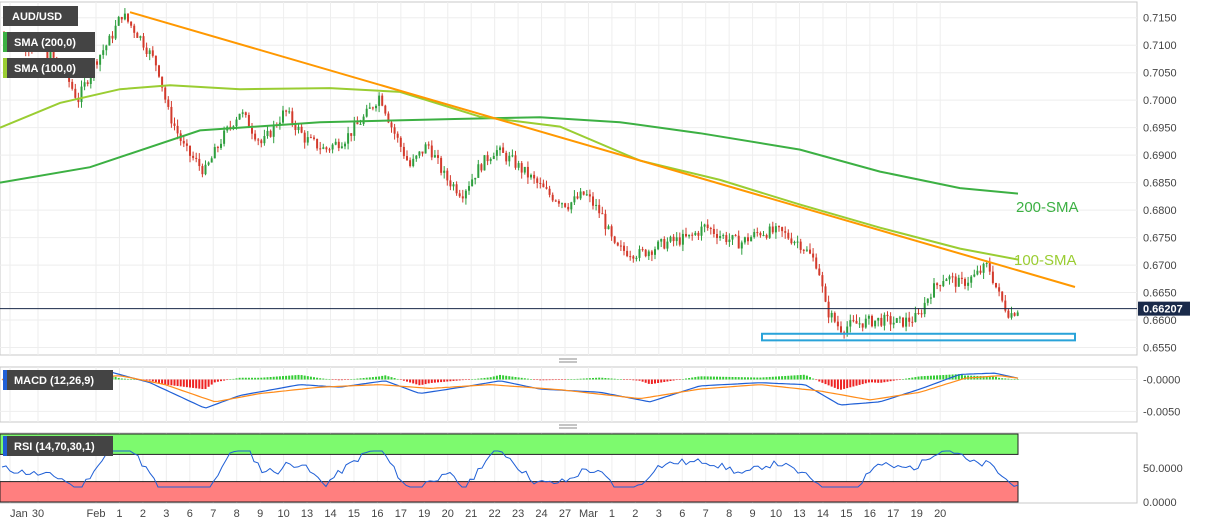  I want to click on legend-rsi-tag: RSI (14,70,30,1), so click(58, 446).